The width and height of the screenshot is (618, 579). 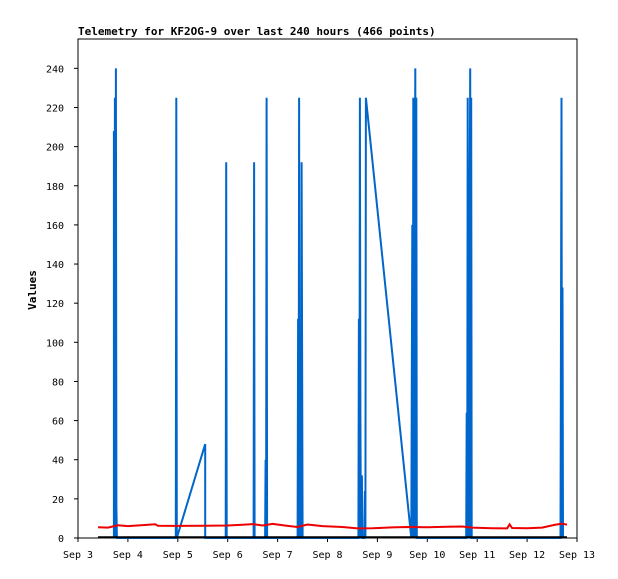 What do you see at coordinates (128, 555) in the screenshot?
I see `x-tick-label: Sep 4` at bounding box center [128, 555].